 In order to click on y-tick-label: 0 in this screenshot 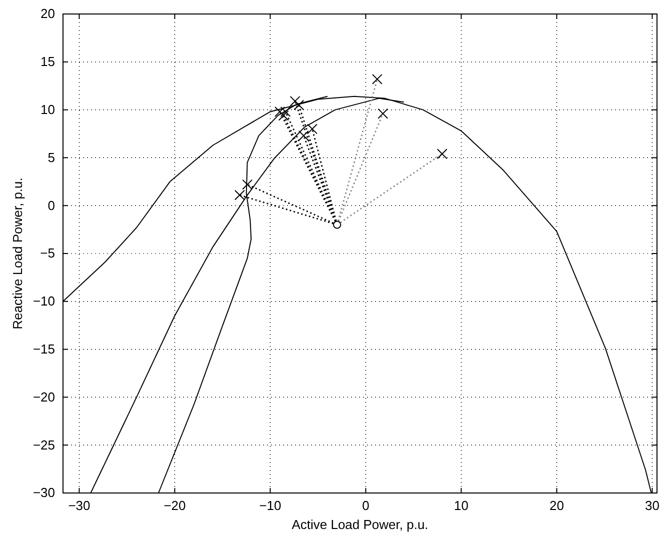, I will do `click(51, 205)`.